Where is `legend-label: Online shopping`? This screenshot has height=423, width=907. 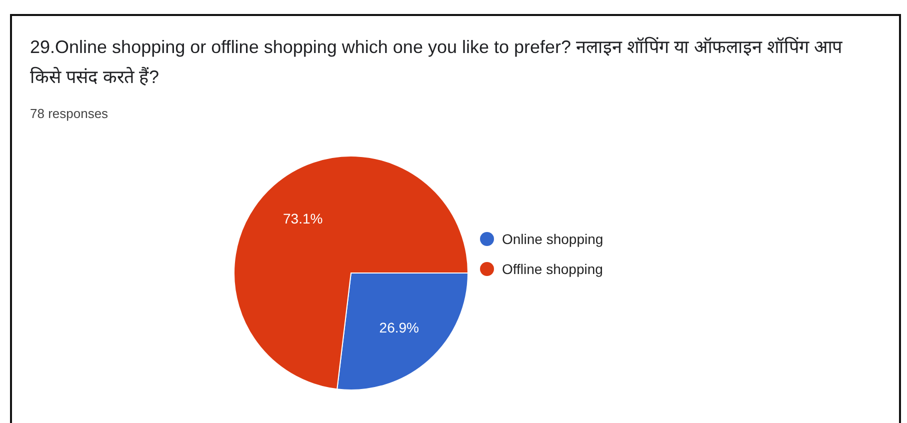
legend-label: Online shopping is located at coordinates (553, 239).